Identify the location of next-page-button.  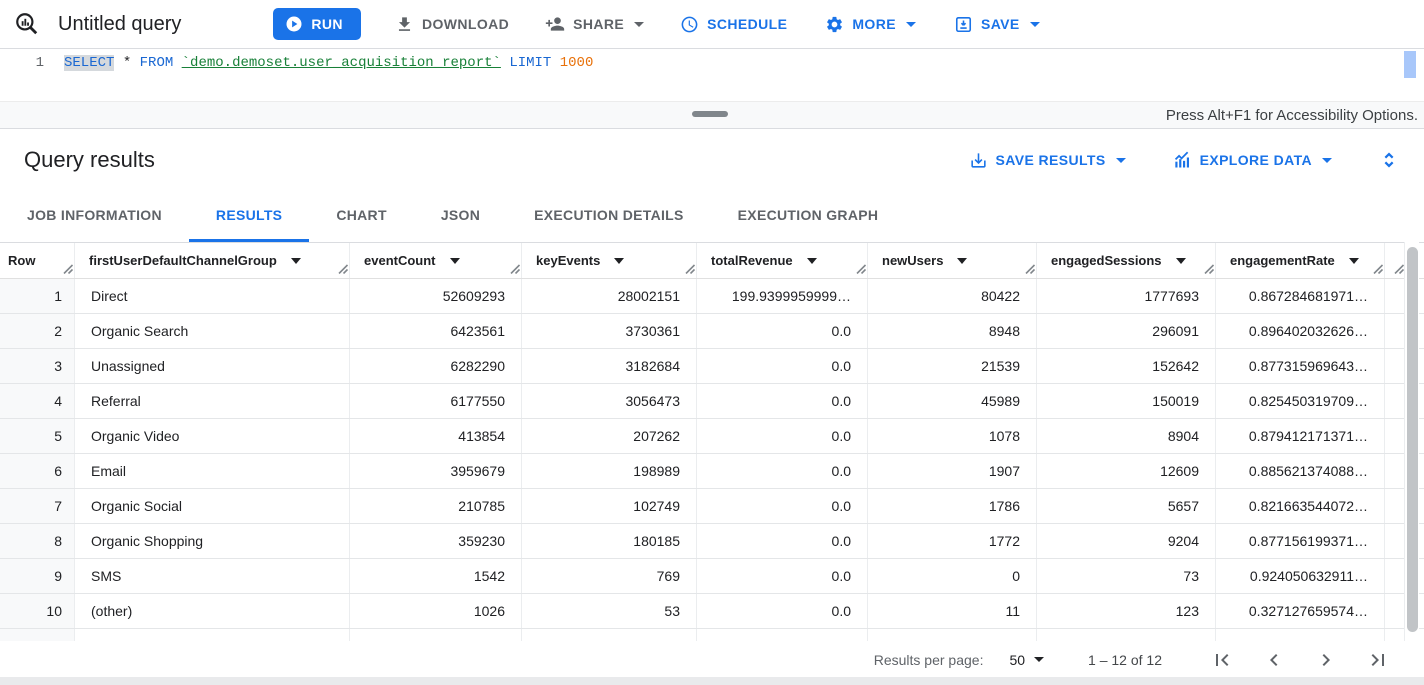
(1326, 660).